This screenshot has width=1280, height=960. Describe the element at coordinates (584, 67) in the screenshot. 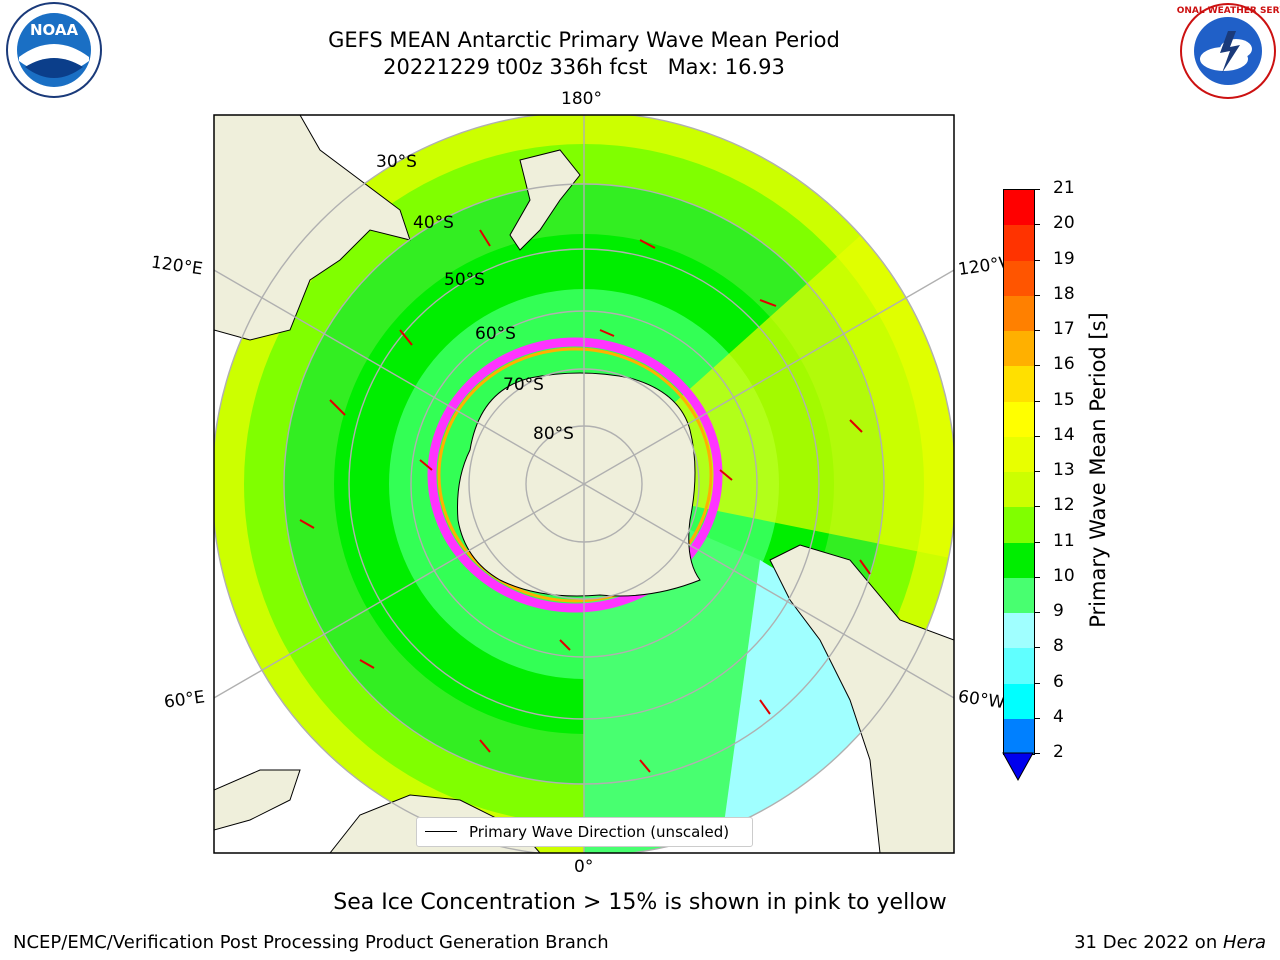

I see `title-line-2: 20221229 t00z 336h fcst Max: 16.93` at that location.